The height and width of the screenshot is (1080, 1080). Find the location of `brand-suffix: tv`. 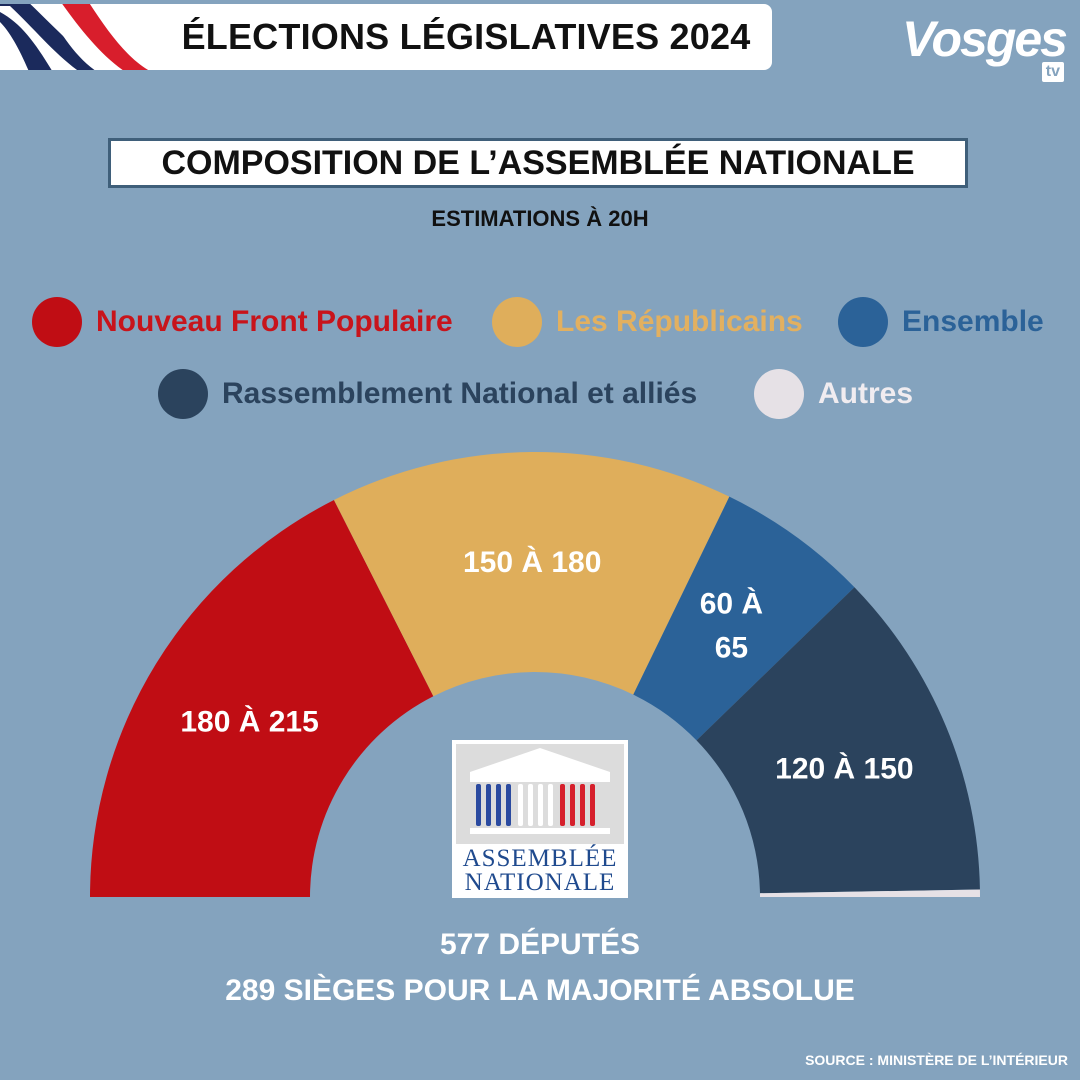

brand-suffix: tv is located at coordinates (1052, 72).